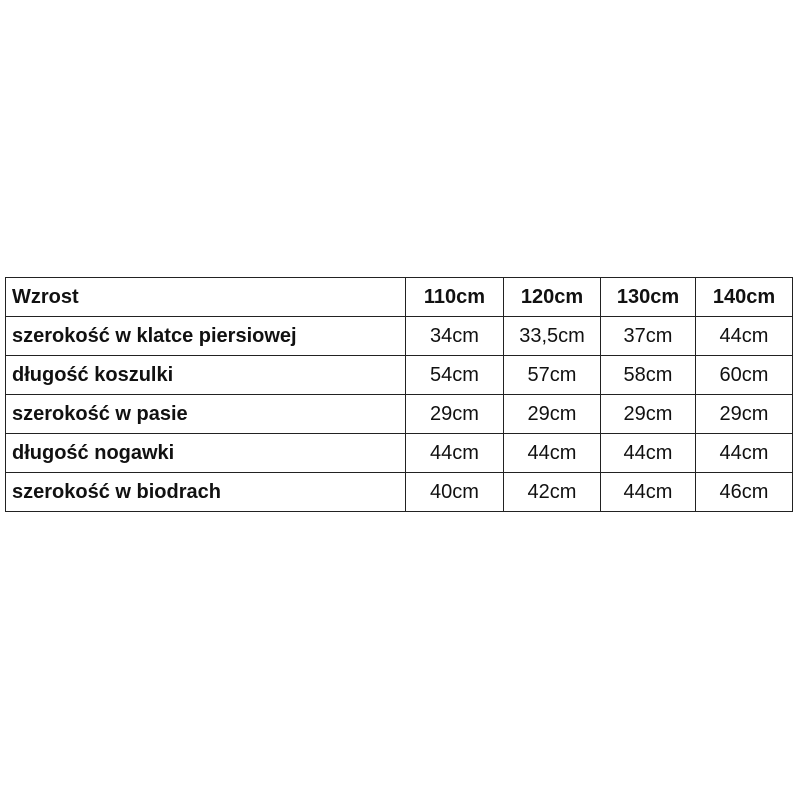 This screenshot has height=800, width=800. What do you see at coordinates (454, 297) in the screenshot?
I see `column-header: 110cm` at bounding box center [454, 297].